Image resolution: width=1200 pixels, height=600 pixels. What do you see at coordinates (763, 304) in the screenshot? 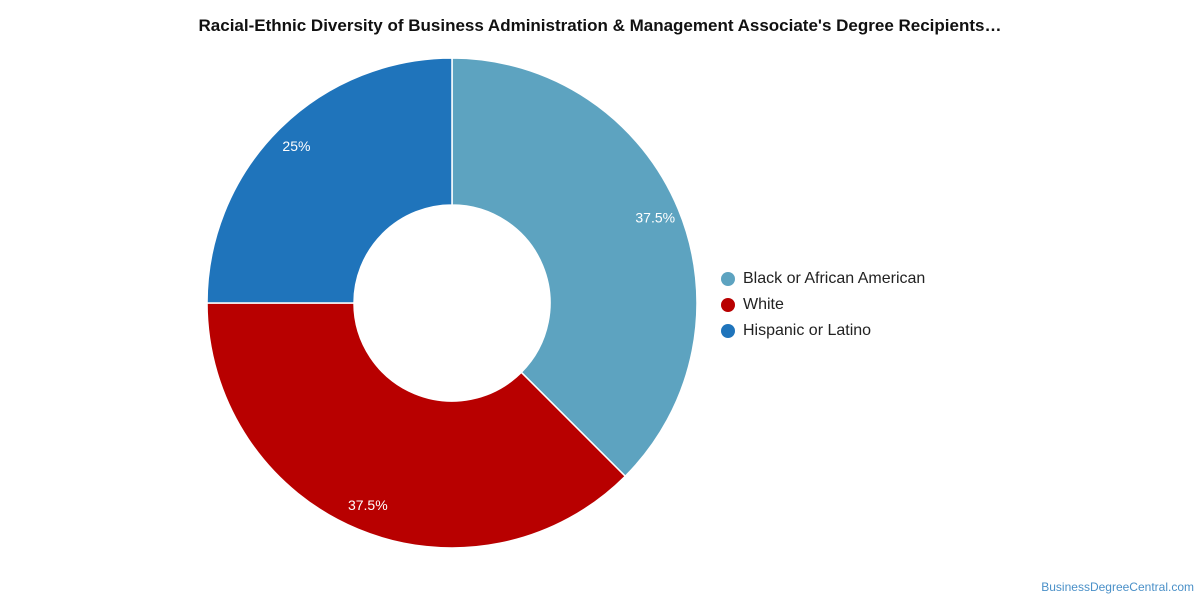
I see `legend-label: White` at bounding box center [763, 304].